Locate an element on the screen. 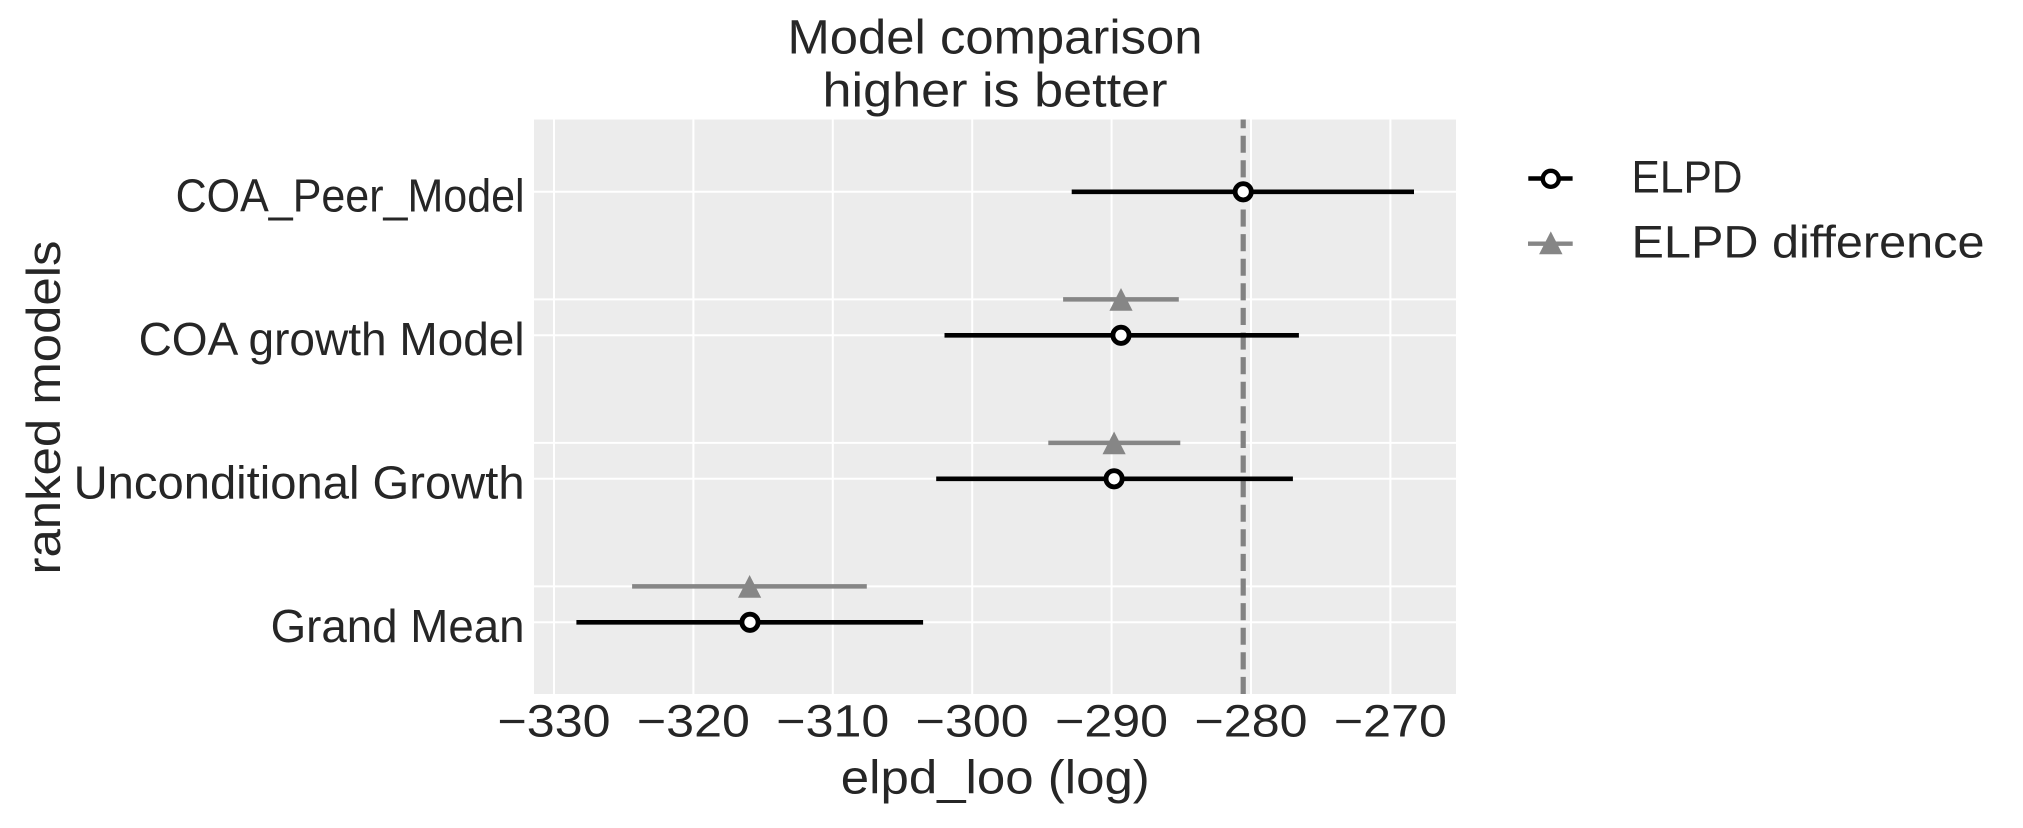 The height and width of the screenshot is (828, 2023). svg-text: COA growth Model is located at coordinates (332, 339).